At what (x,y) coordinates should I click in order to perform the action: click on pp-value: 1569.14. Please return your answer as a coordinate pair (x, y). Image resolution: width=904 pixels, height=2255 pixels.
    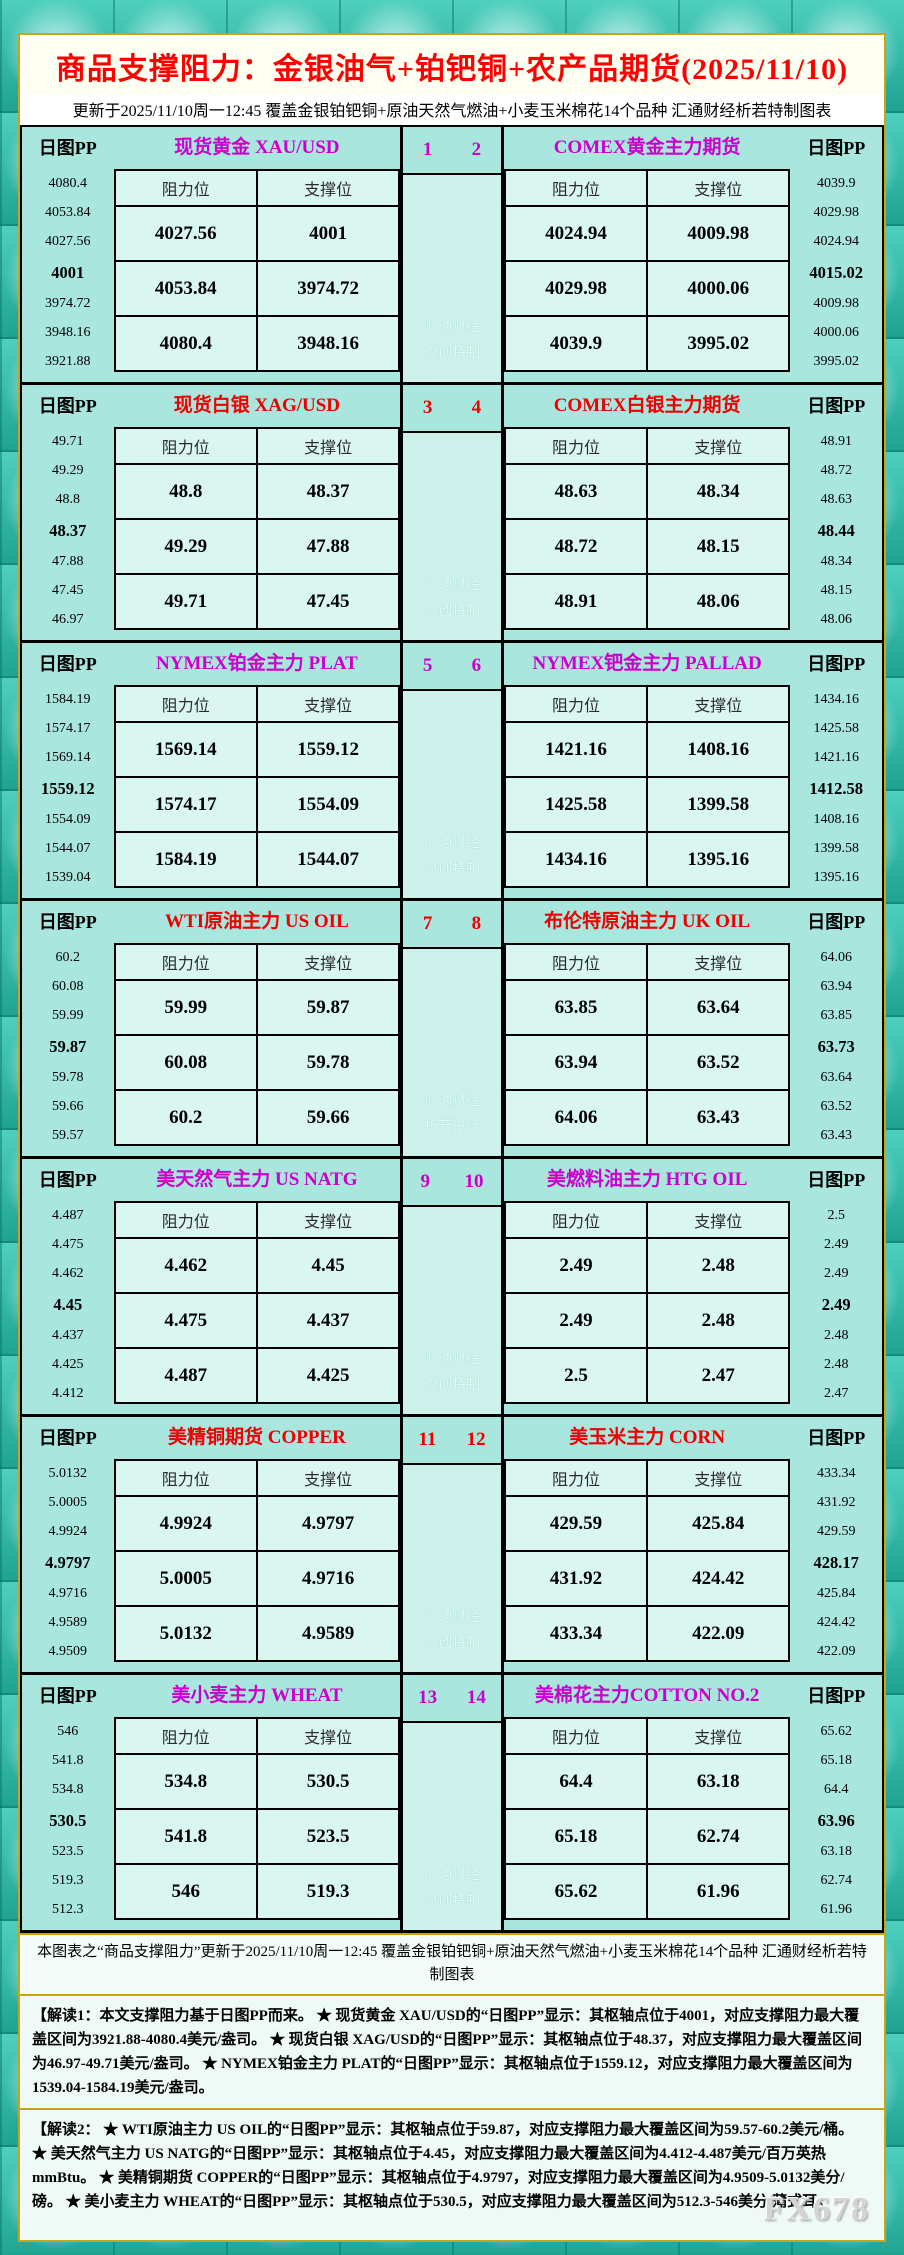
    Looking at the image, I should click on (68, 757).